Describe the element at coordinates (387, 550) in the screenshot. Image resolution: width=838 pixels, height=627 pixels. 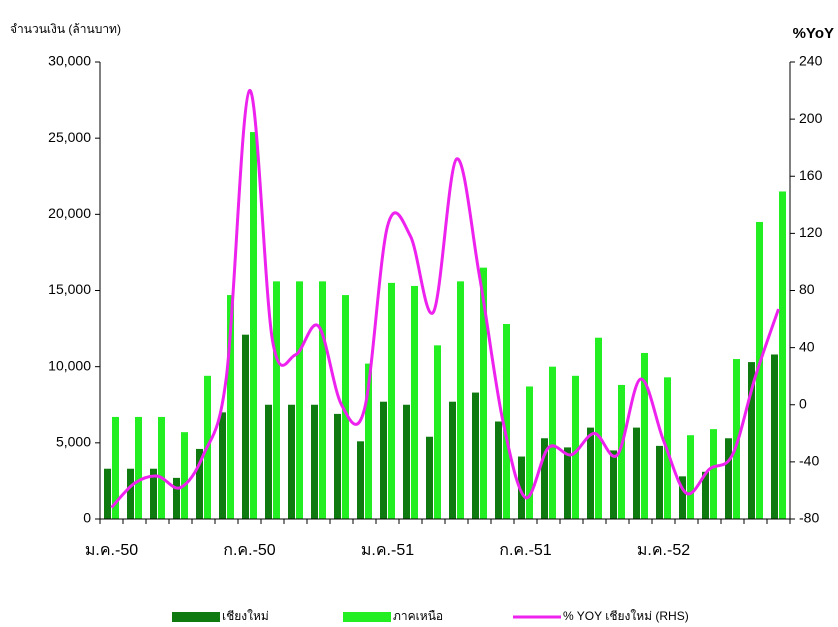
I see `x-tick-label: ม.ค.-51` at that location.